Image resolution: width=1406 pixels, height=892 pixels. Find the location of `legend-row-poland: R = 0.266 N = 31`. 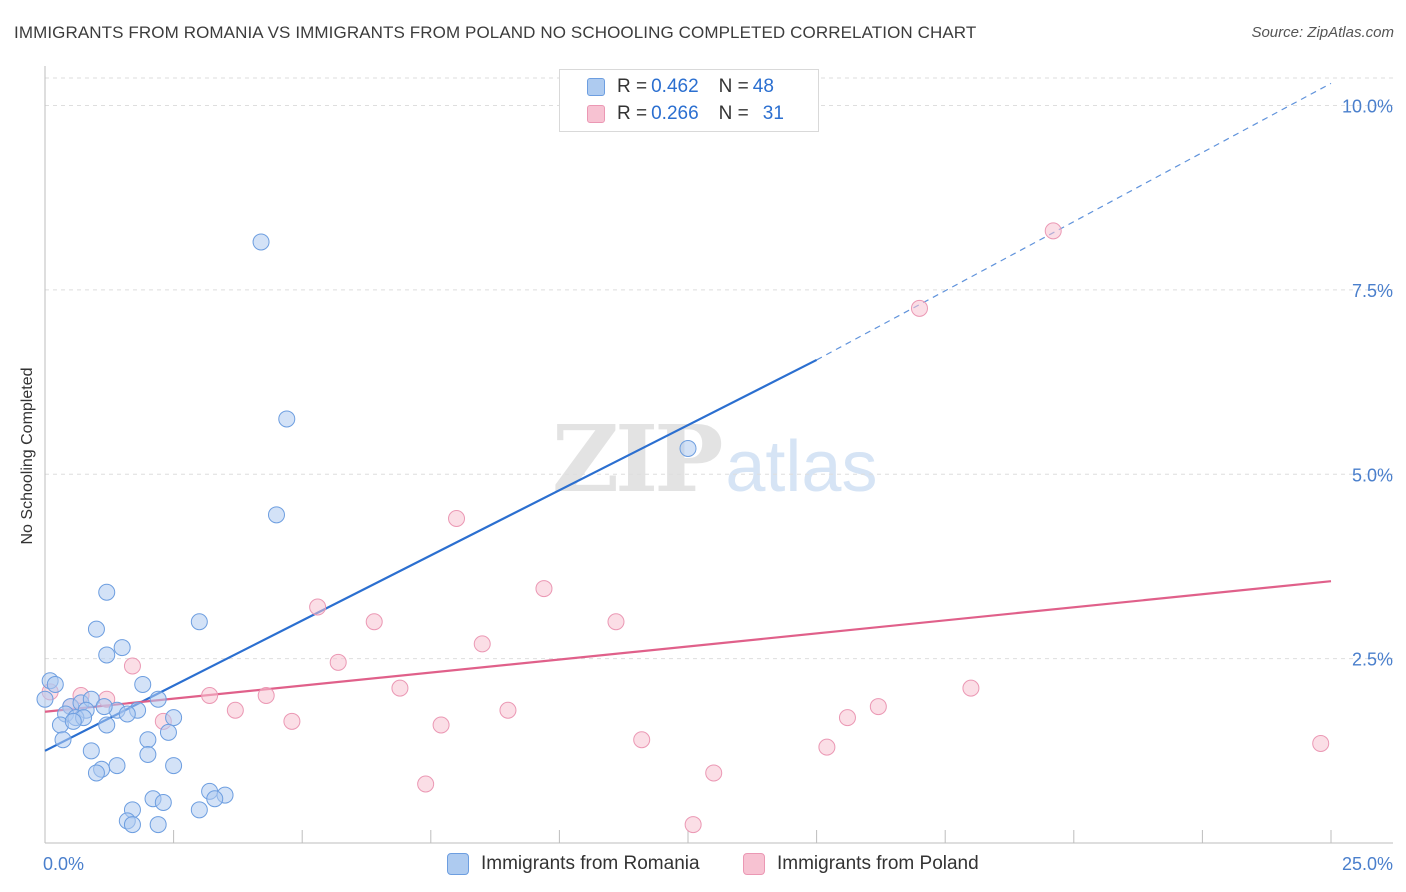

legend-row-poland: R = 0.266 N = 31 is located at coordinates (685, 114).